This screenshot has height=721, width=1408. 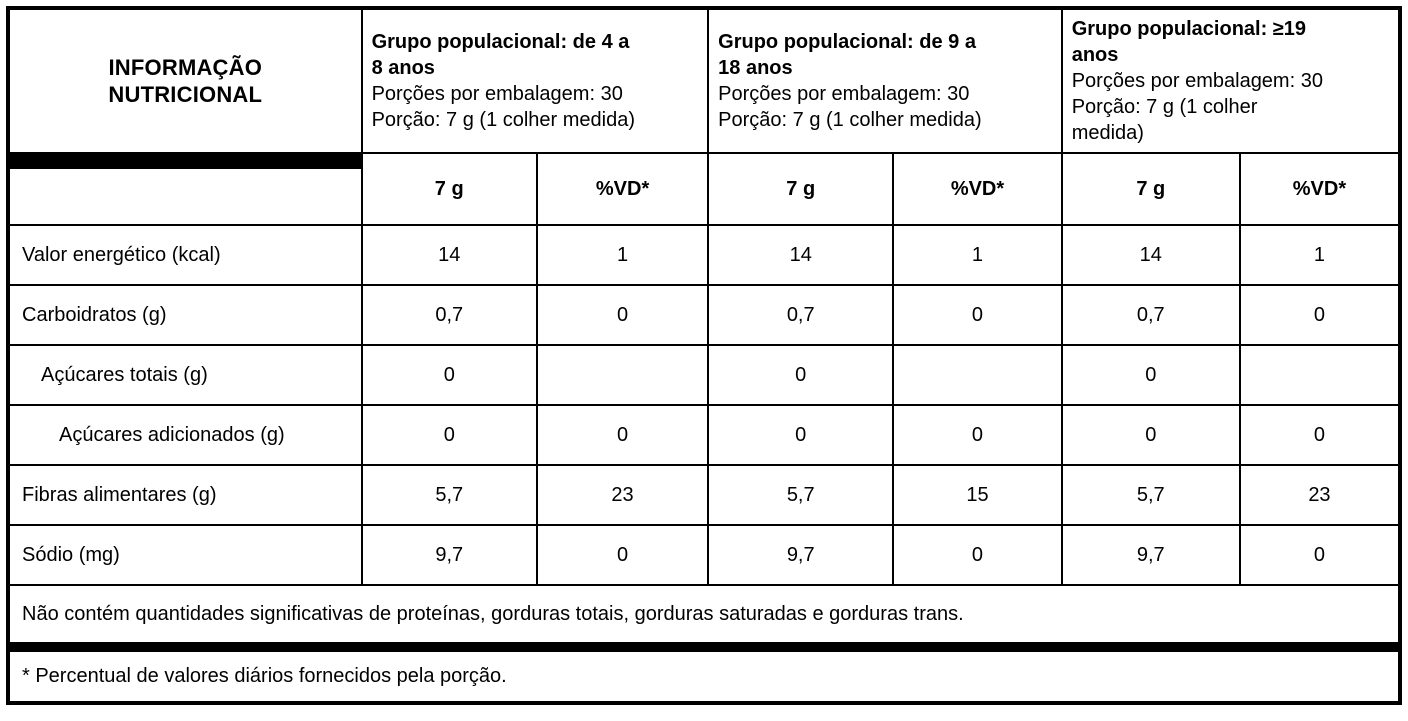 I want to click on table-row-acucares-totais: Açúcares totais (g) 0 0 0, so click(x=704, y=375).